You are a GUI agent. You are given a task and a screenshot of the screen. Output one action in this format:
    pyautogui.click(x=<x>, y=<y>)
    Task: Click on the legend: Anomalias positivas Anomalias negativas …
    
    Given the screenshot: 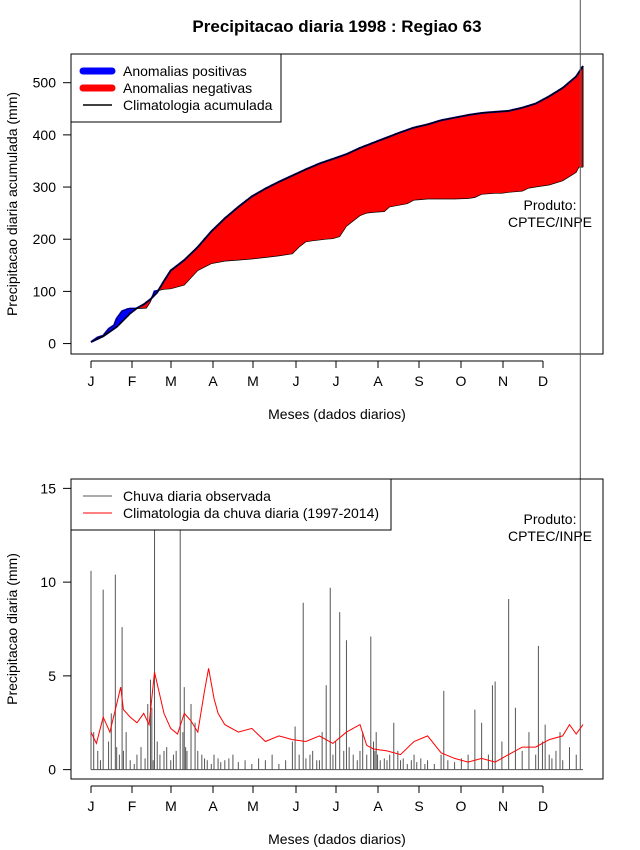 What is the action you would take?
    pyautogui.click(x=176, y=88)
    